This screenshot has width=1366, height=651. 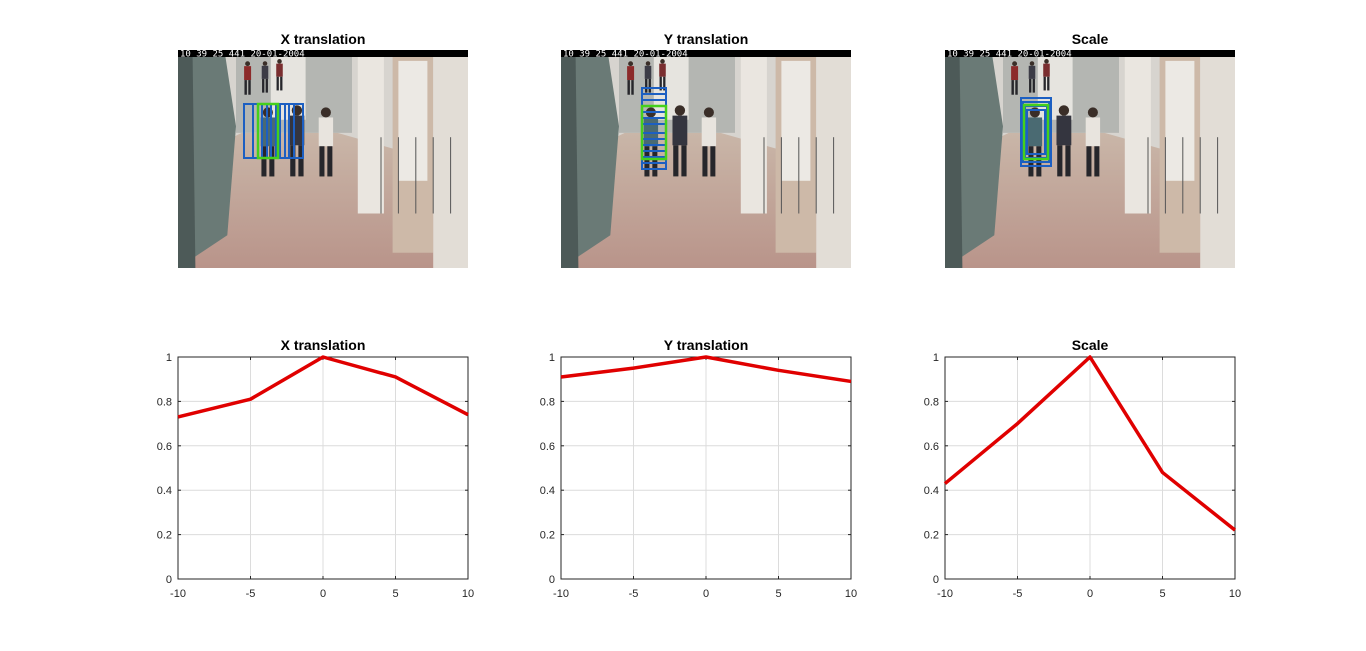 I want to click on image-title: X translation, so click(x=323, y=39).